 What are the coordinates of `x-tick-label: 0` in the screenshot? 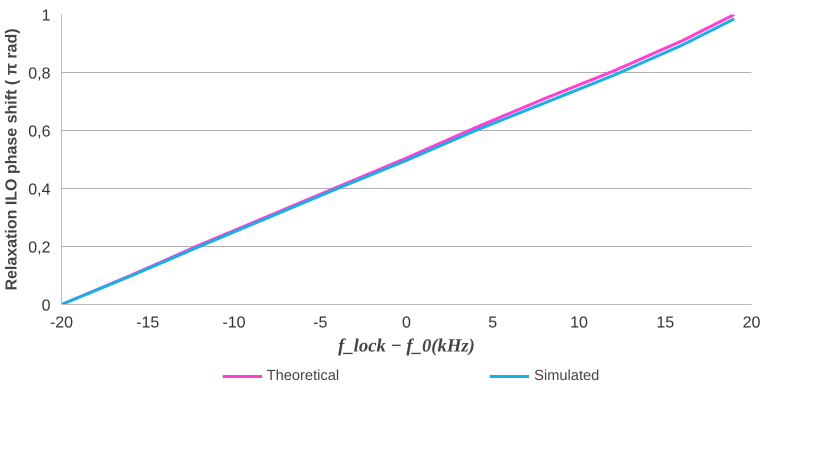 It's located at (407, 323).